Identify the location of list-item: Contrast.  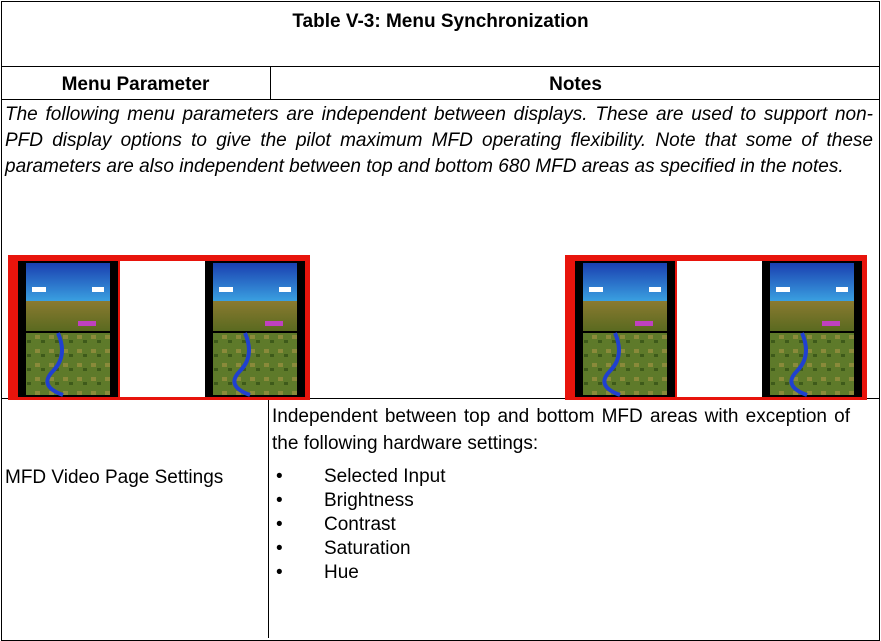
(572, 525).